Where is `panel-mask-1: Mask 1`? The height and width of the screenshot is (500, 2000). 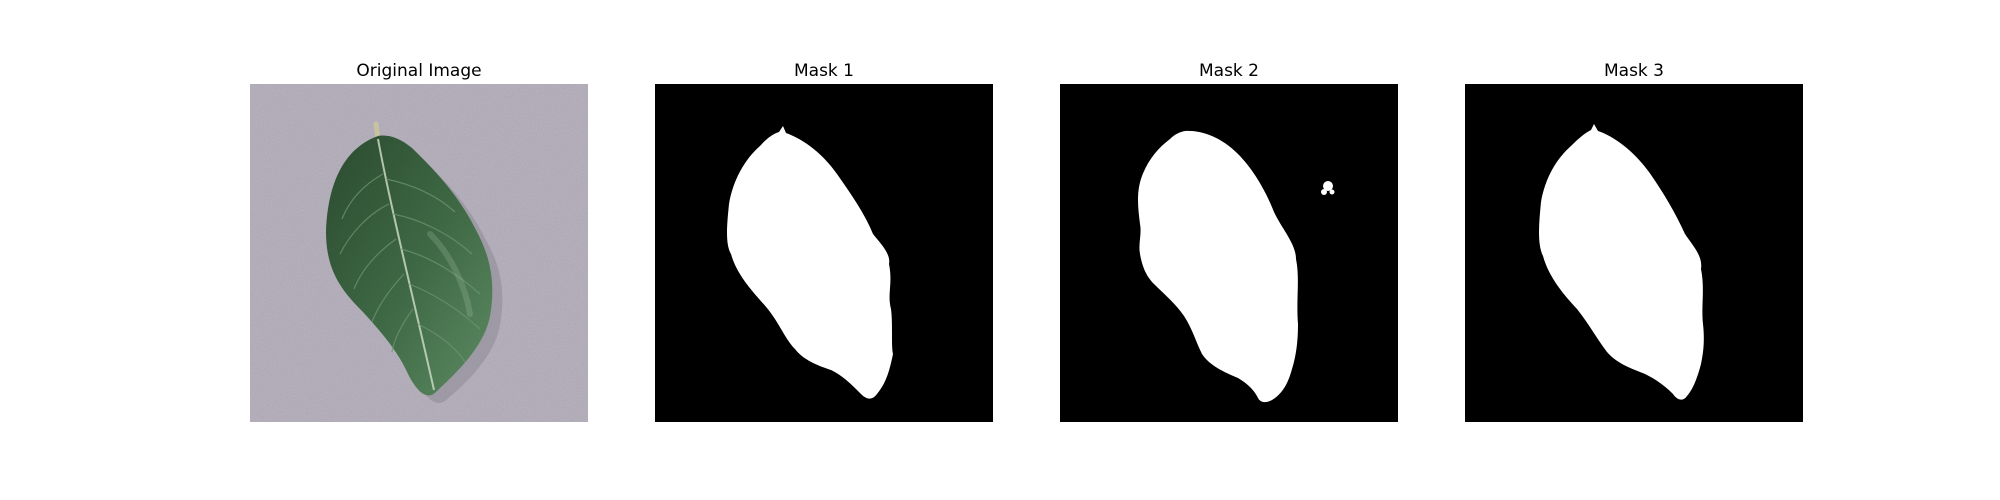
panel-mask-1: Mask 1 is located at coordinates (824, 241).